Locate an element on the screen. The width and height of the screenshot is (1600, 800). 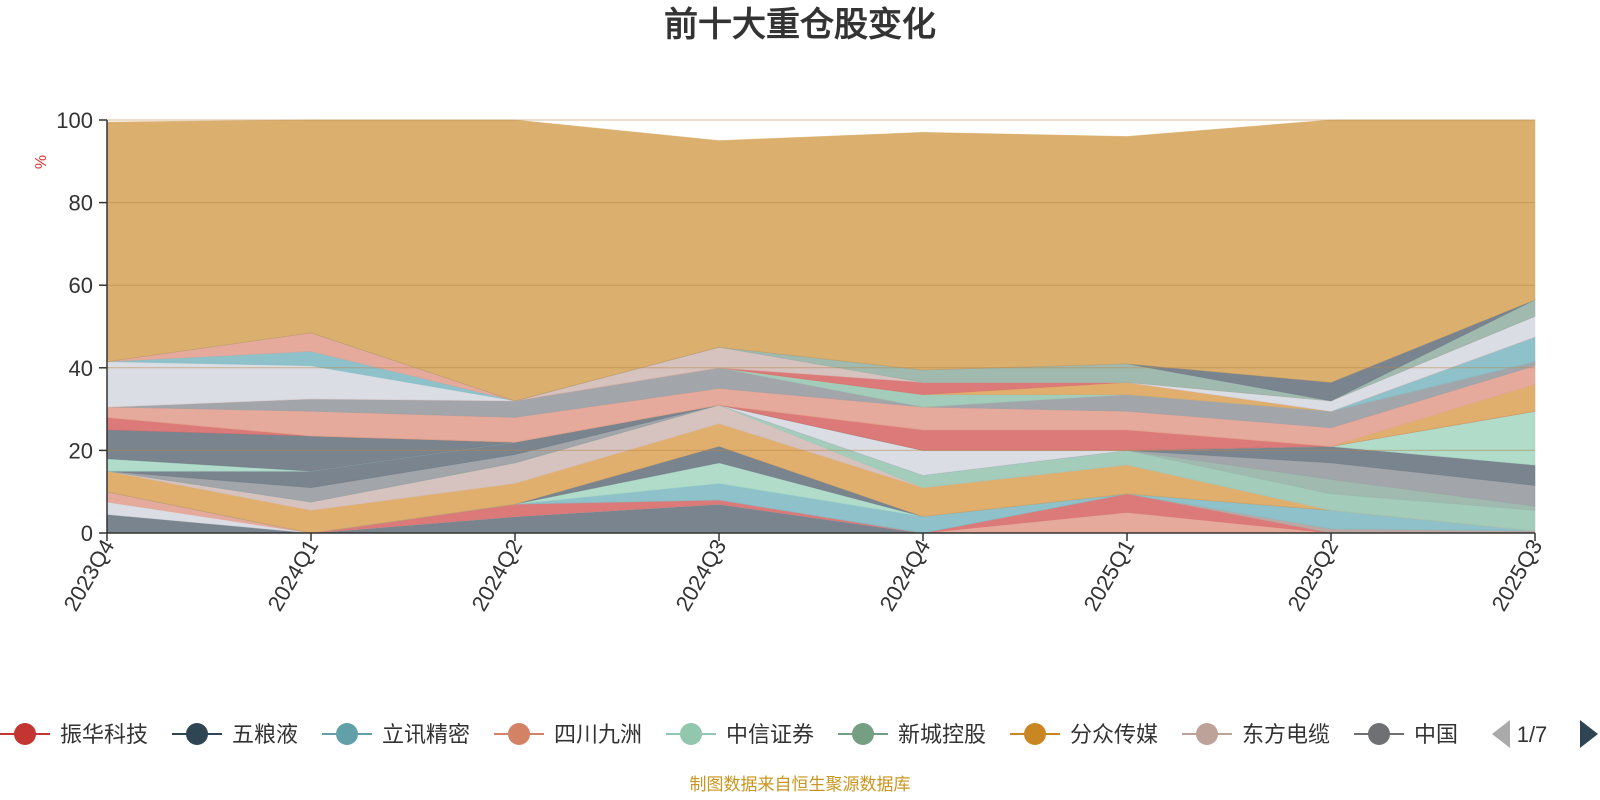
y-axis-label: % is located at coordinates (41, 162).